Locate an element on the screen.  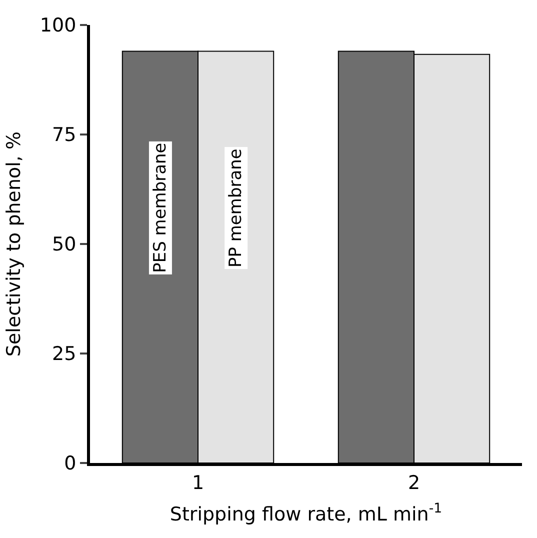
y-axis-title: Selectivity to phenol, % is located at coordinates (13, 244).